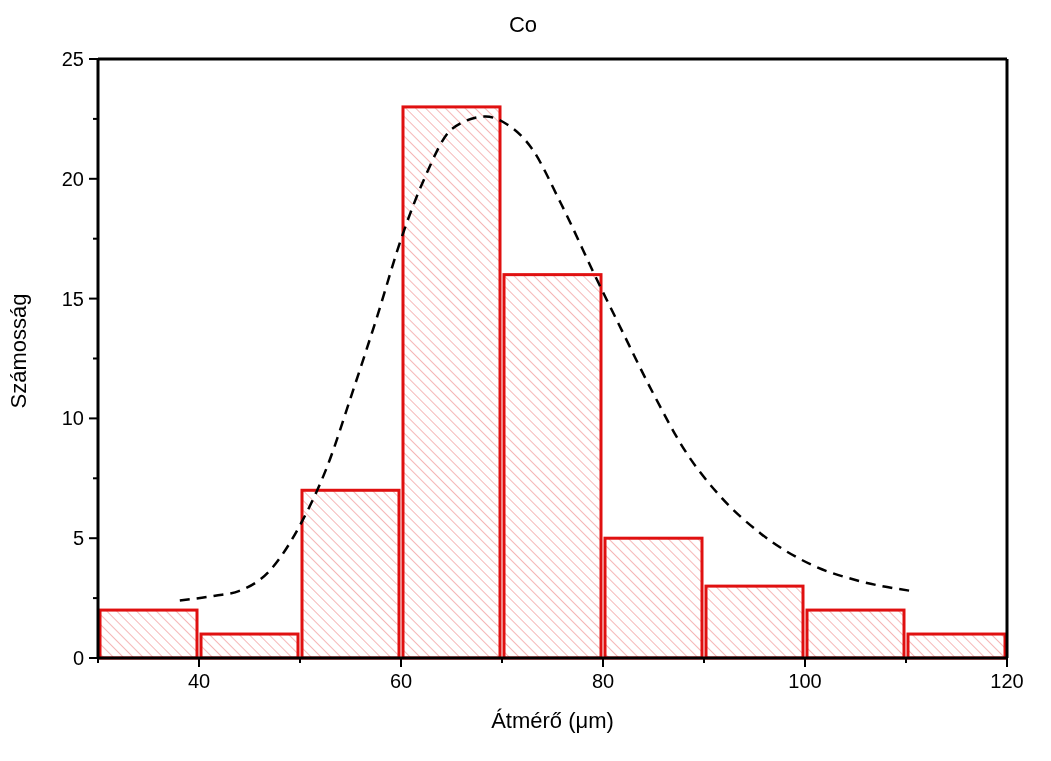 The image size is (1051, 761). I want to click on y-tick-label: 0, so click(78, 658).